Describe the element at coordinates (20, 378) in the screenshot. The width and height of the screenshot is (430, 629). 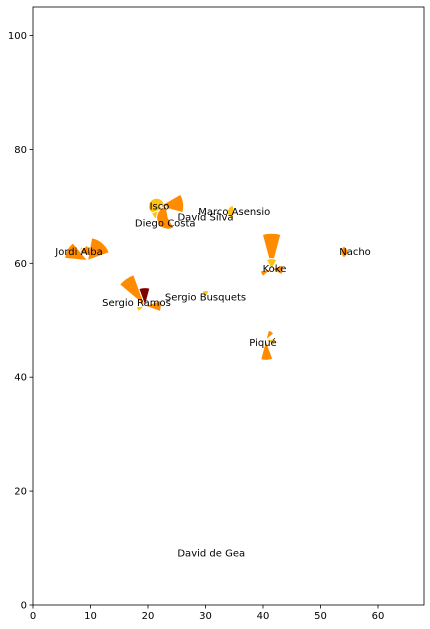
I see `y-tick-label: 40` at that location.